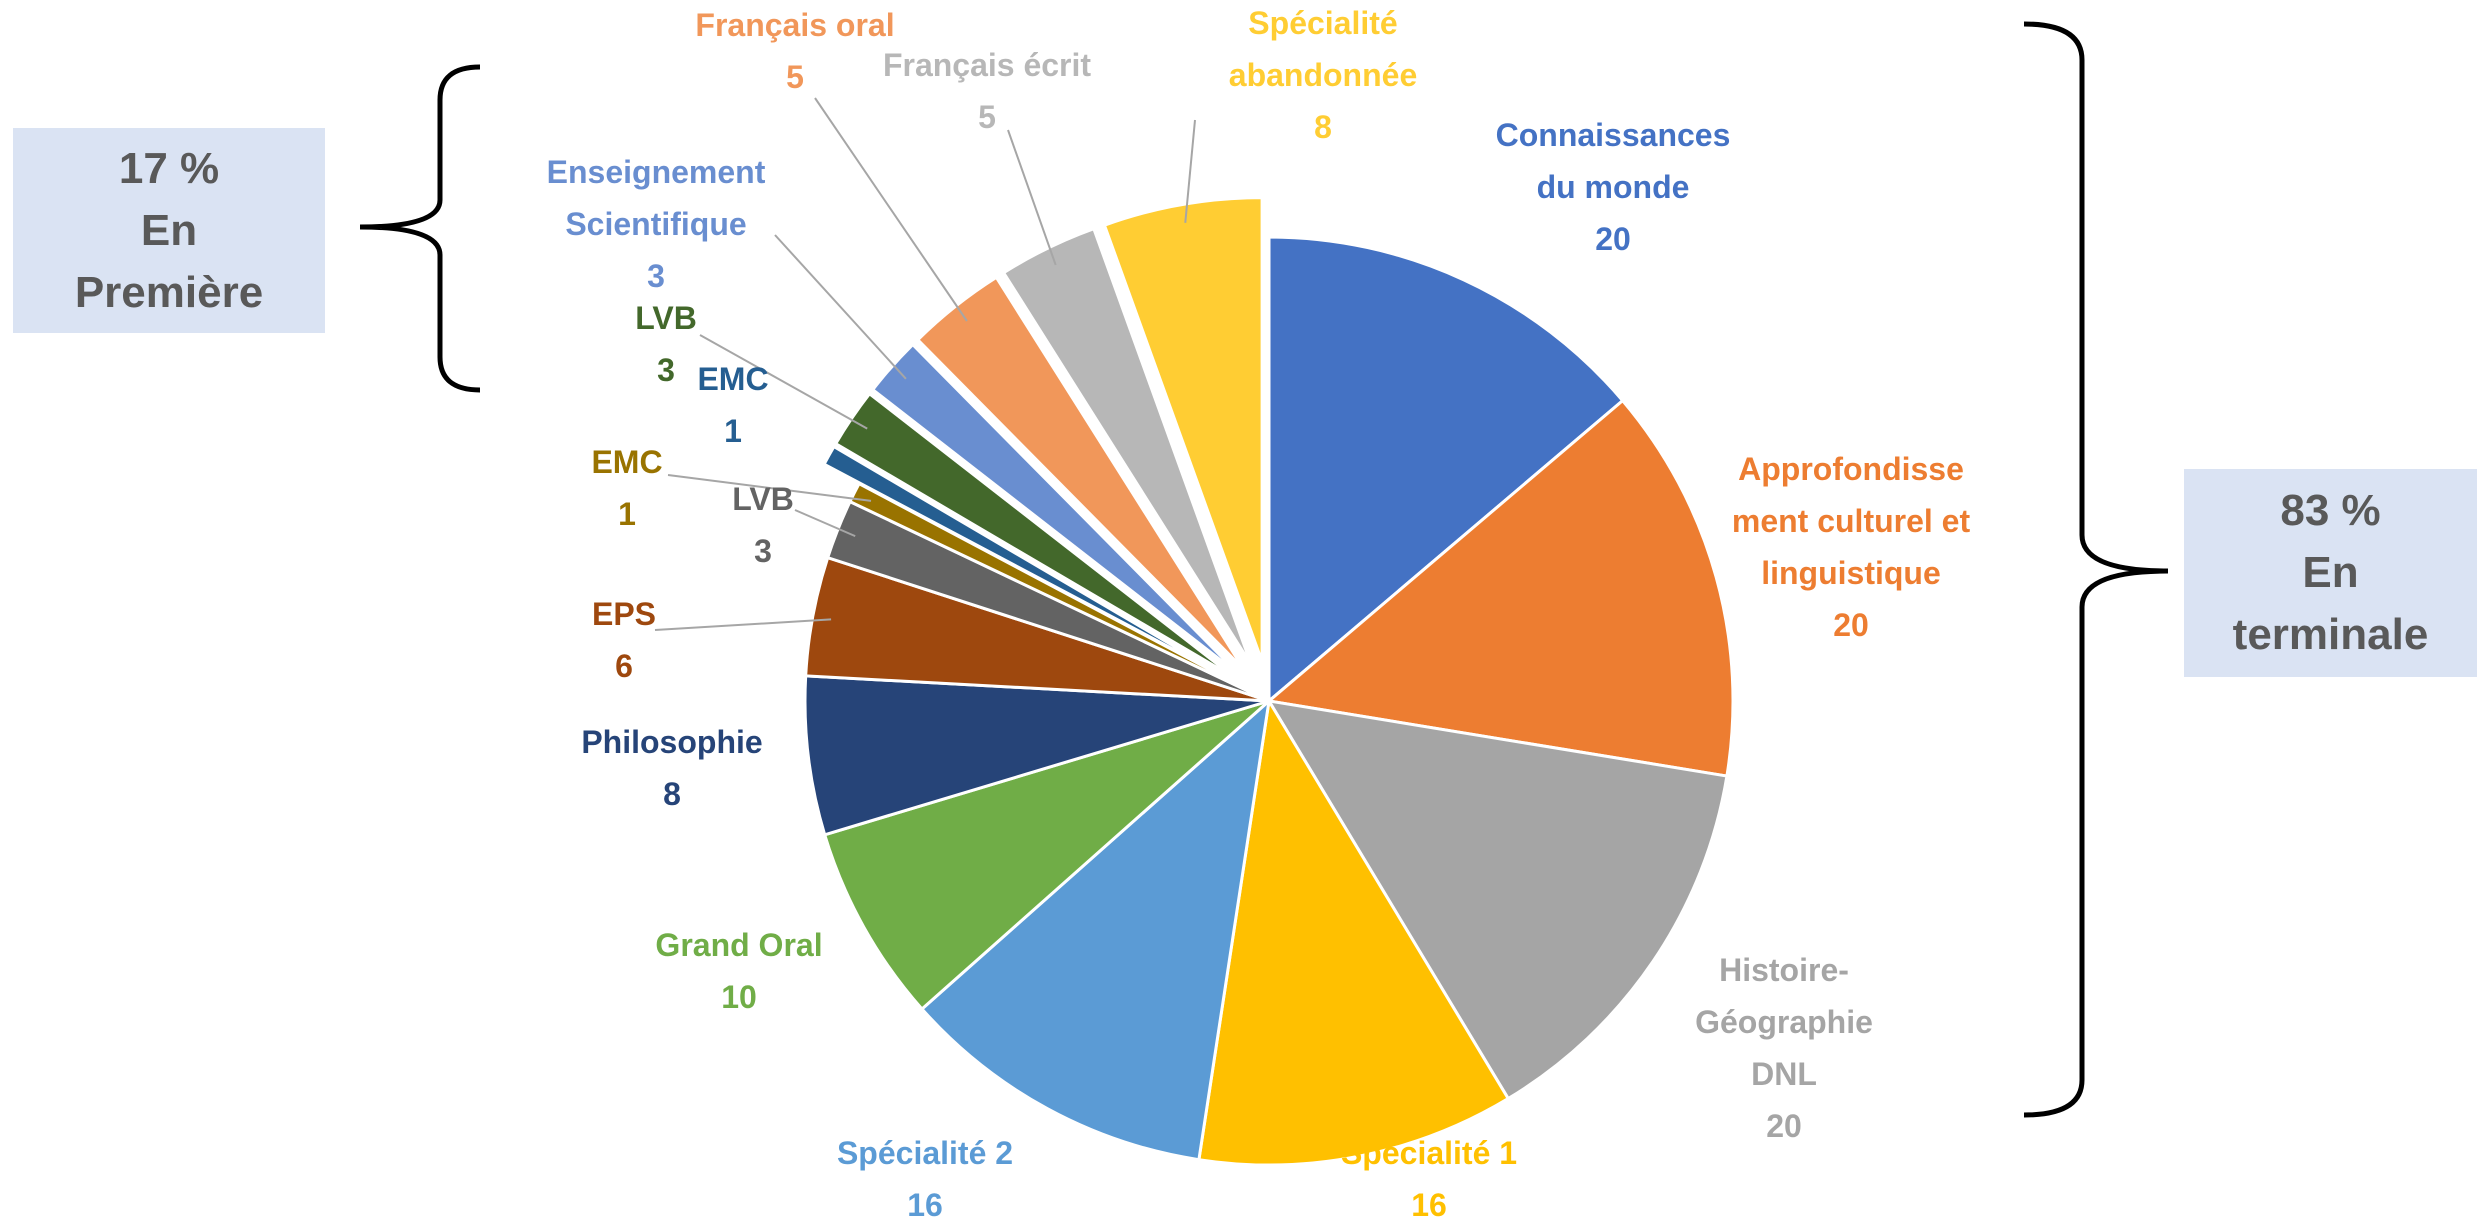 This screenshot has width=2483, height=1231. What do you see at coordinates (169, 168) in the screenshot?
I see `annotation-line: 17 %` at bounding box center [169, 168].